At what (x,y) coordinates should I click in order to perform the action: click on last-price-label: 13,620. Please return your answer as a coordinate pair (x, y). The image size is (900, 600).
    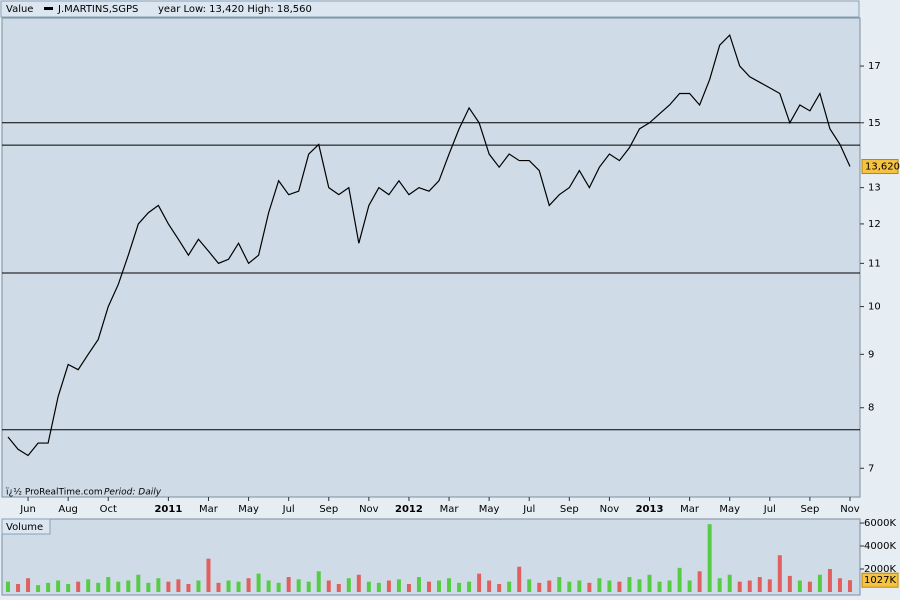
    Looking at the image, I should click on (882, 167).